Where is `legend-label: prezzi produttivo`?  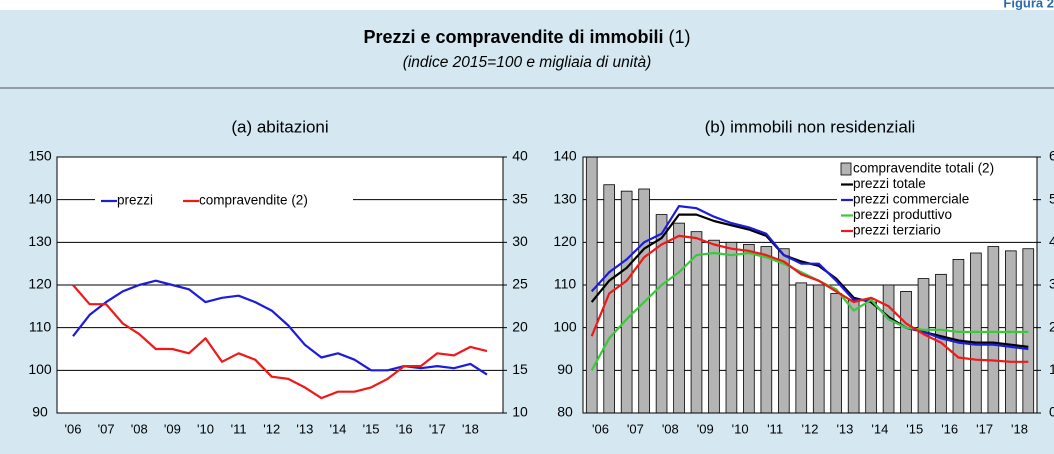
legend-label: prezzi produttivo is located at coordinates (902, 214).